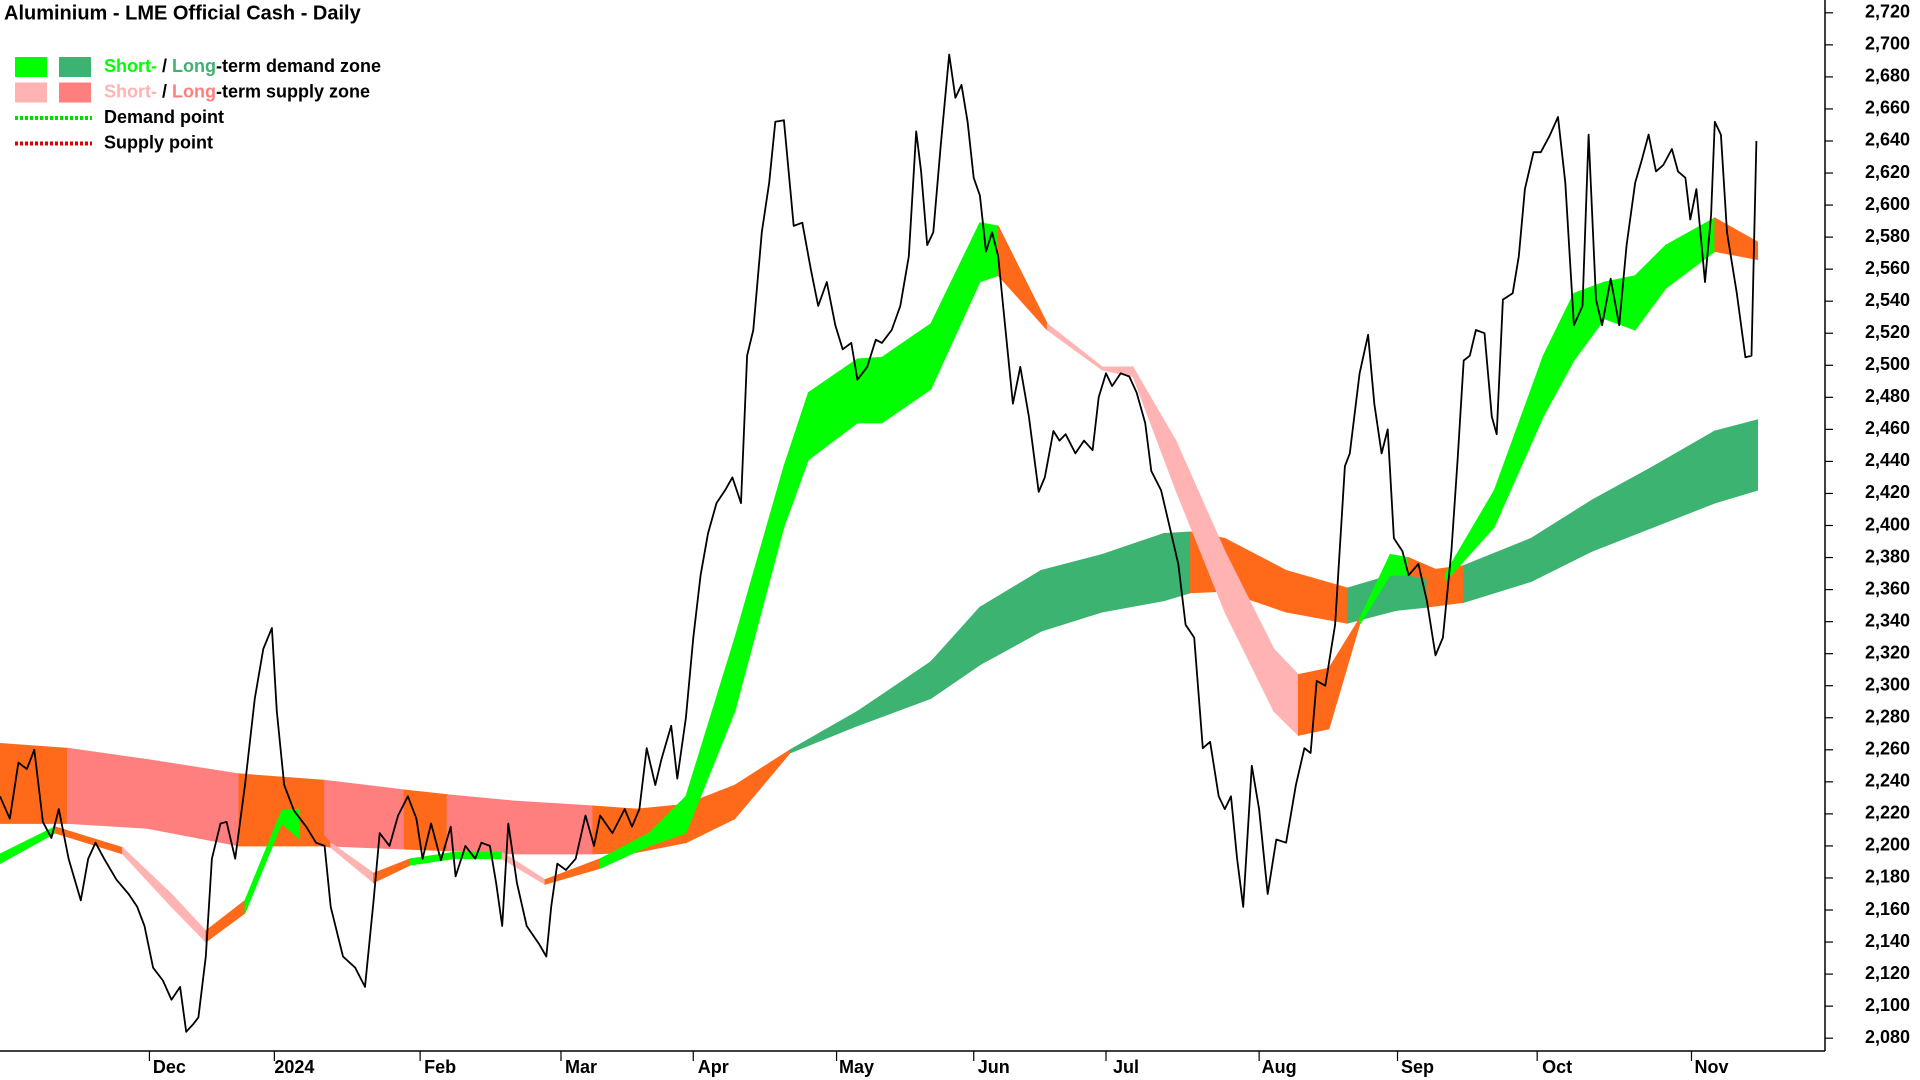  I want to click on legend-text-part: -term supply zone, so click(293, 91).